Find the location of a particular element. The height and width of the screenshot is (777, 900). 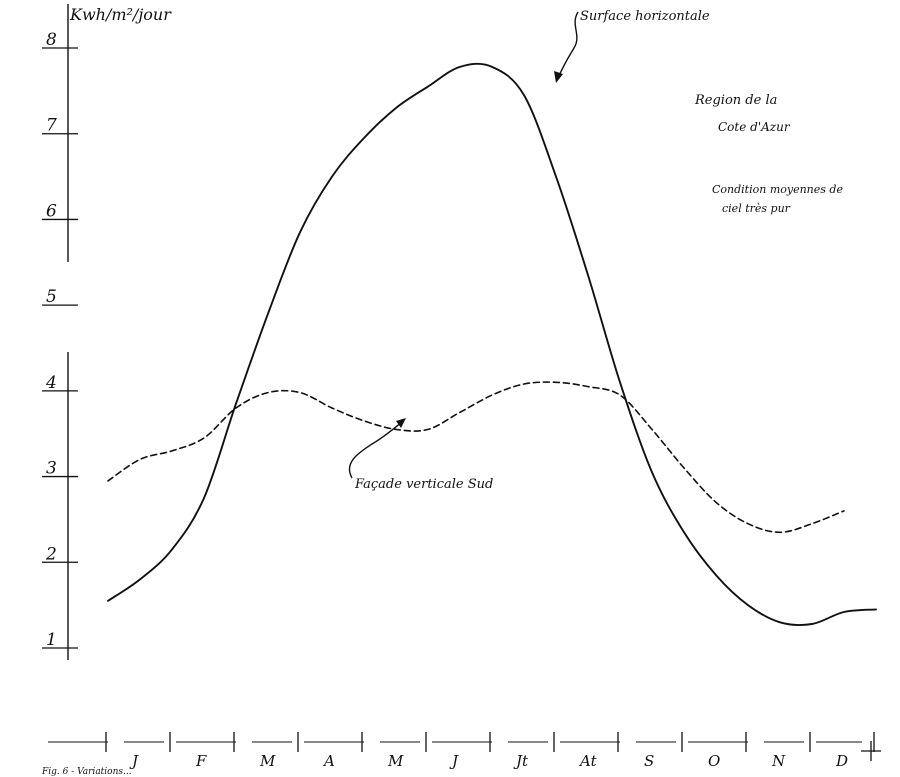

curve-label-horizontal: Surface horizontale is located at coordinates (645, 16).